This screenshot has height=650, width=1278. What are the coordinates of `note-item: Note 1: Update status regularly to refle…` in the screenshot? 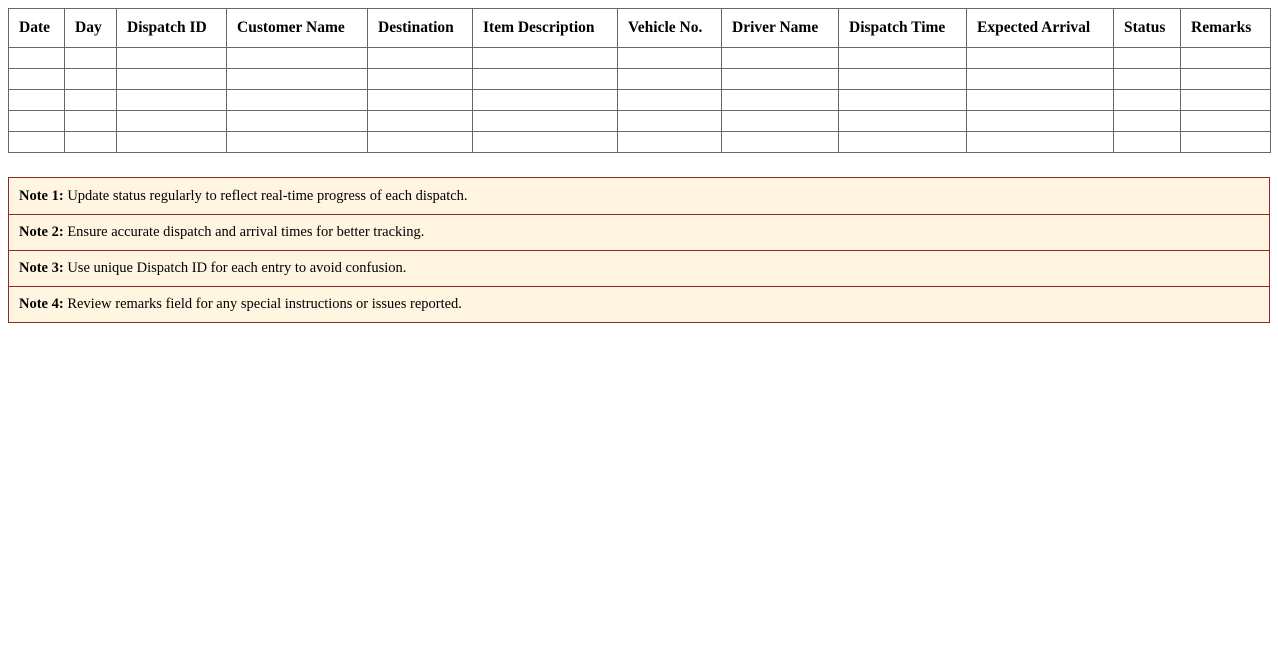 It's located at (639, 196).